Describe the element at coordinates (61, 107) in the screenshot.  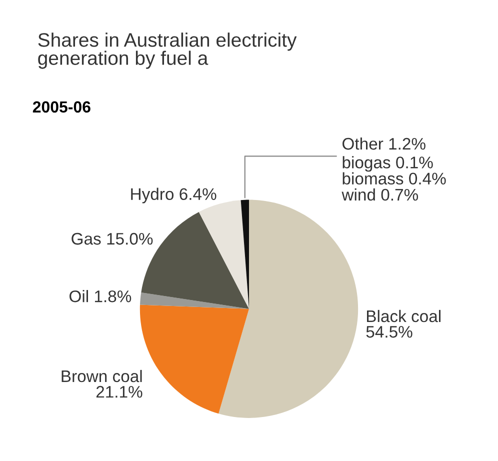
I see `chart-subtitle: 2005-06` at that location.